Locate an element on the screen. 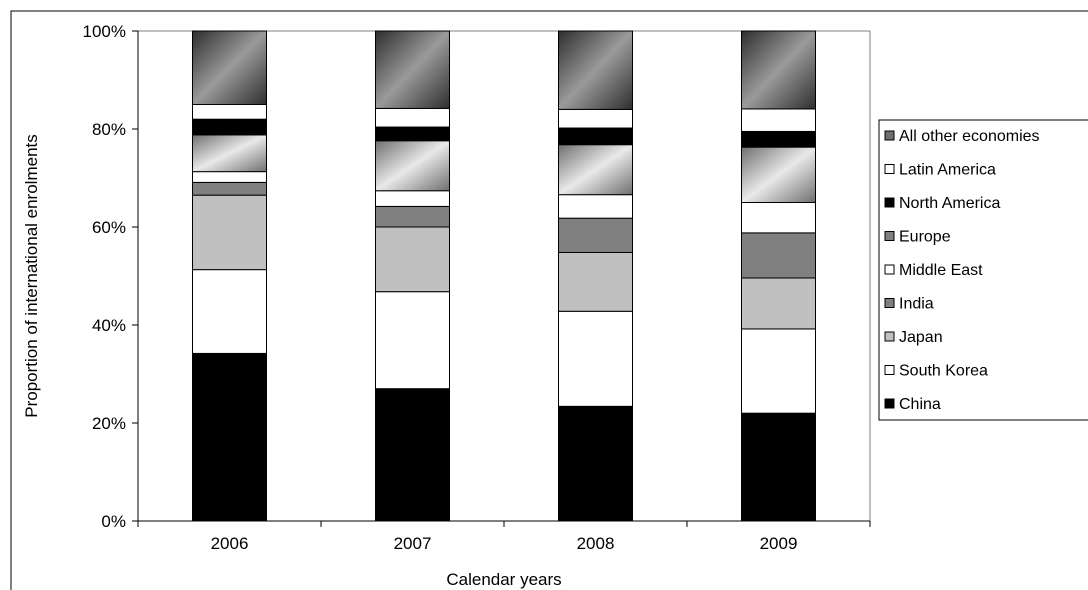  bar-segment-china-2006 is located at coordinates (229, 437).